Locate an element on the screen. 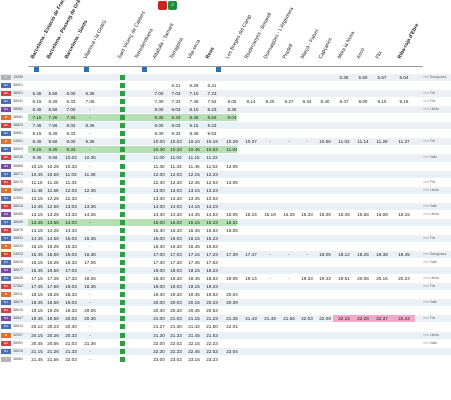 The width and height of the screenshot is (451, 400). time-cell: 17.15 is located at coordinates (37, 279).